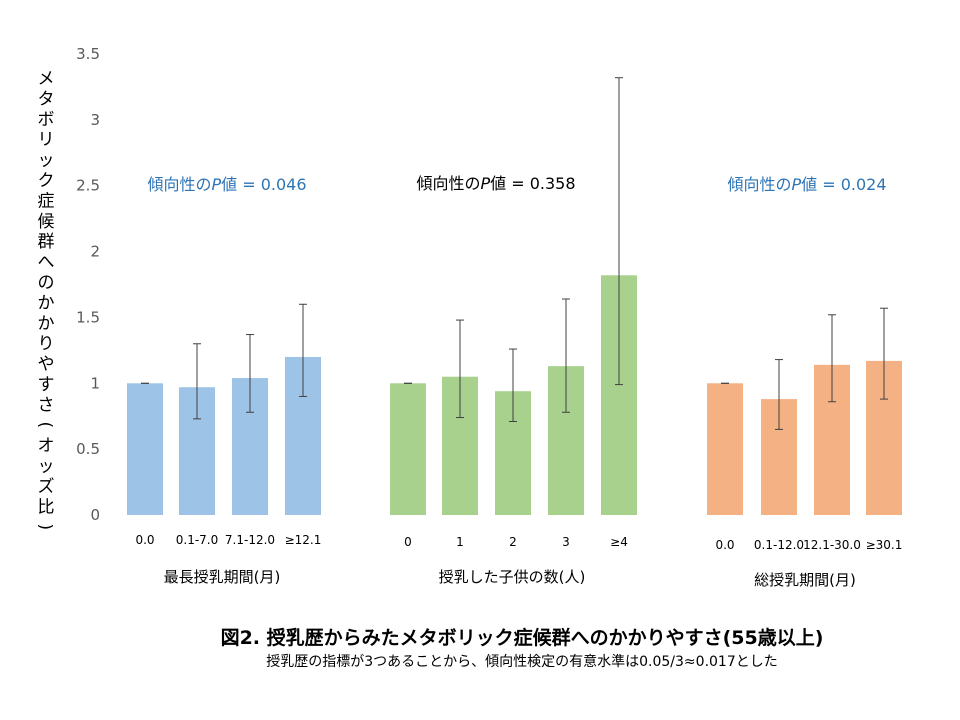 Image resolution: width=960 pixels, height=720 pixels. I want to click on x-tick-label: 0.1-12.0, so click(779, 545).